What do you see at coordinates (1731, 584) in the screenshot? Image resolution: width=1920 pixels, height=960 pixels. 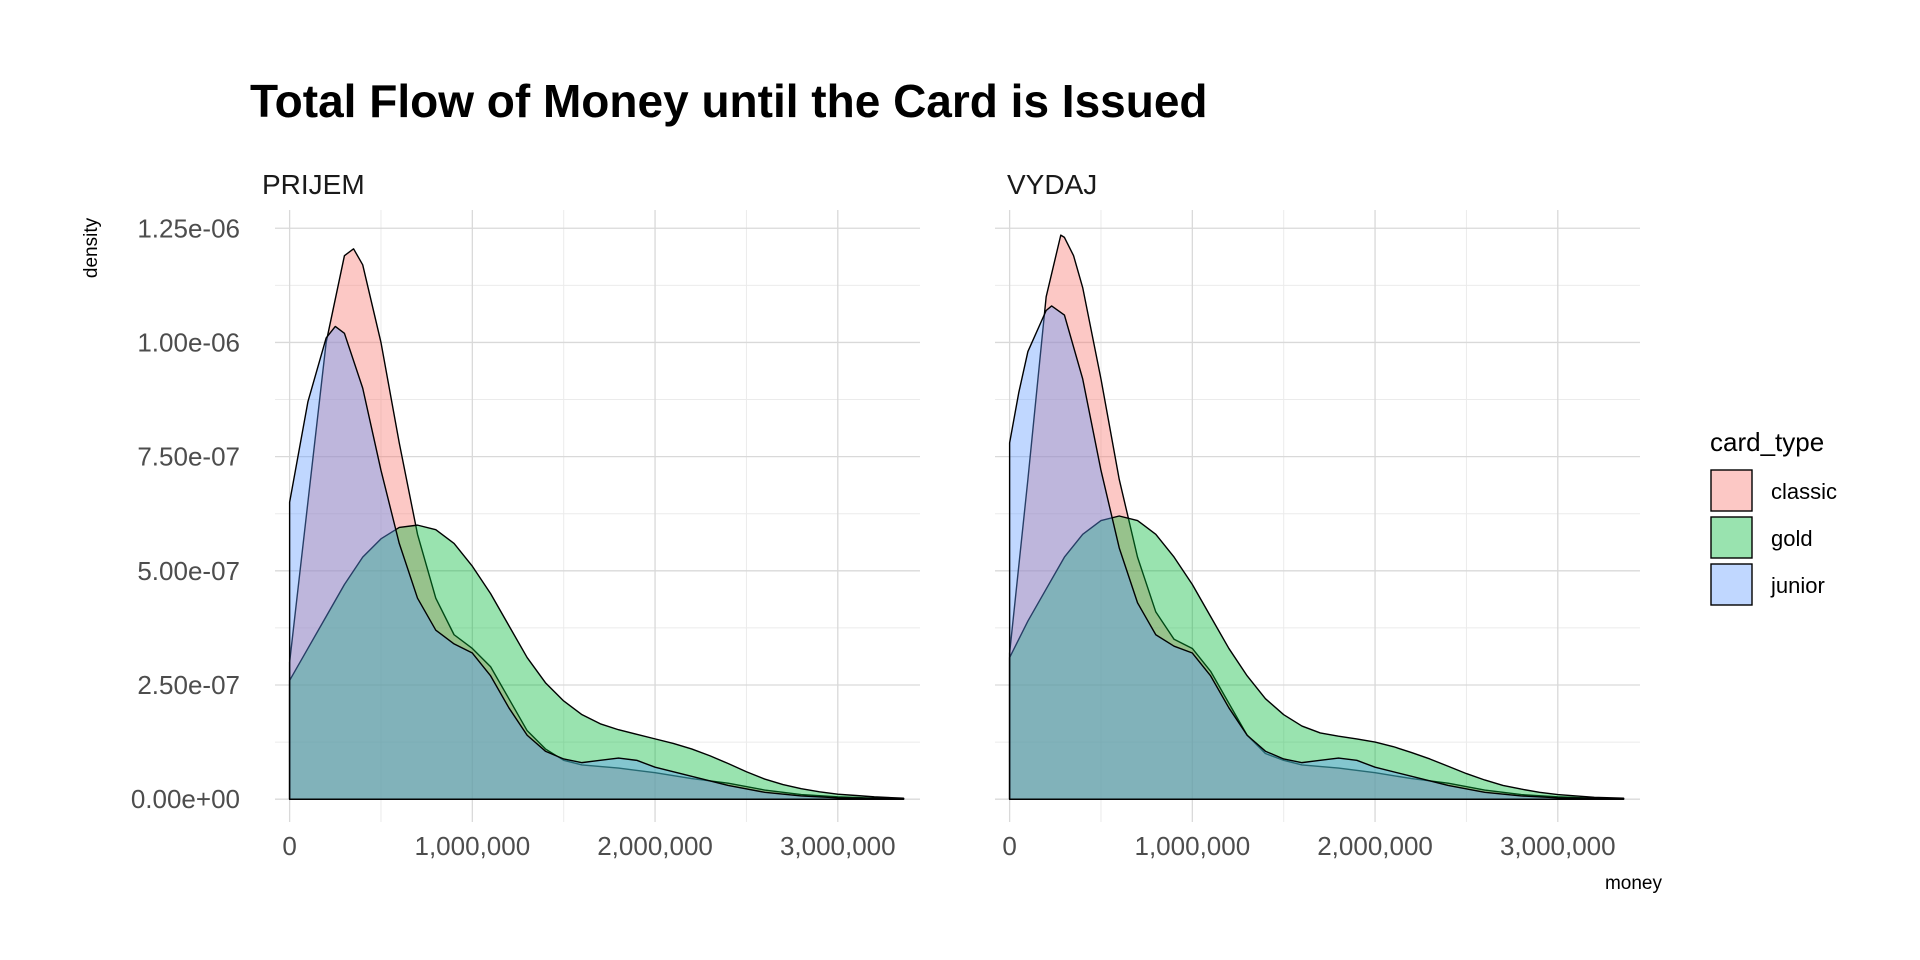 I see `legend-key-junior` at bounding box center [1731, 584].